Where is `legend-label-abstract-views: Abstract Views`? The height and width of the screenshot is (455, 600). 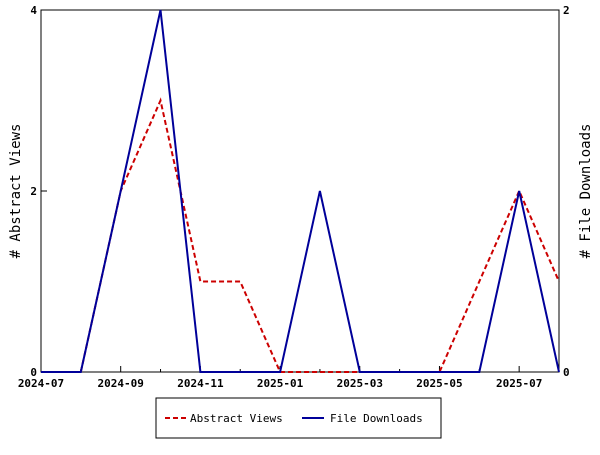
legend-label-abstract-views: Abstract Views is located at coordinates (236, 418).